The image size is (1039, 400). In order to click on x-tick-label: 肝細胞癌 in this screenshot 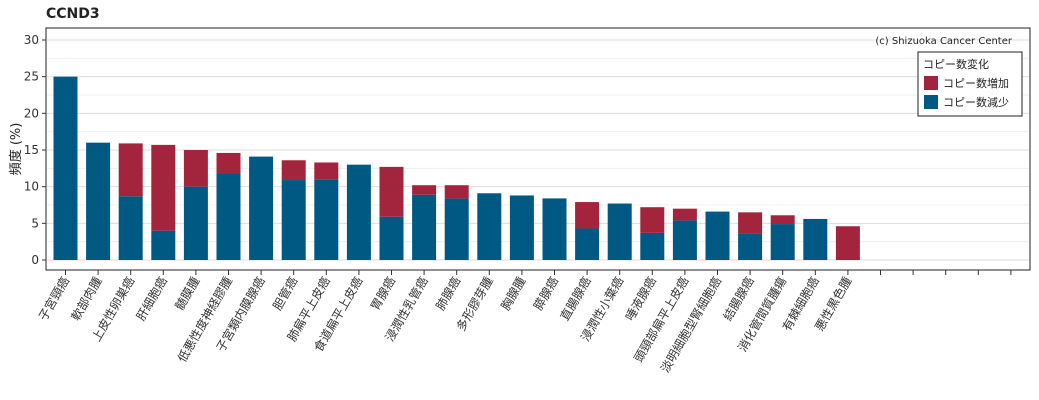, I will do `click(151, 298)`.